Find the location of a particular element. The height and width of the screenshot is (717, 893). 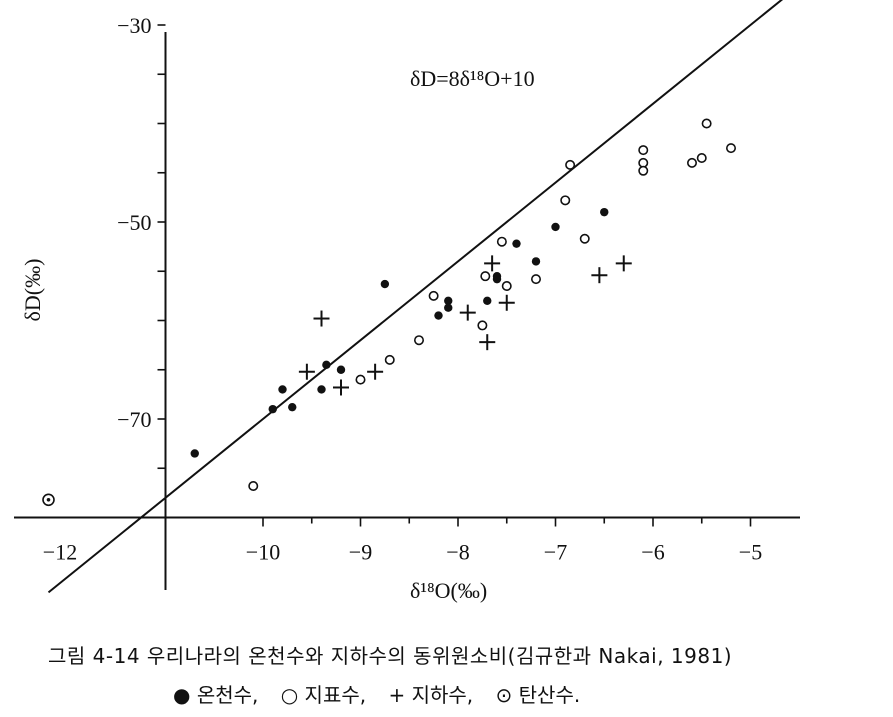

y-tick-label: −70 is located at coordinates (134, 419).